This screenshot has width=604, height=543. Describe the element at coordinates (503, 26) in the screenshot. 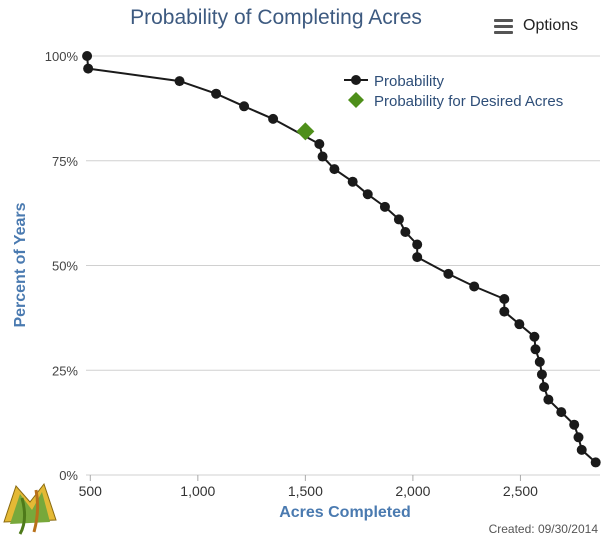

I see `menu-icon` at that location.